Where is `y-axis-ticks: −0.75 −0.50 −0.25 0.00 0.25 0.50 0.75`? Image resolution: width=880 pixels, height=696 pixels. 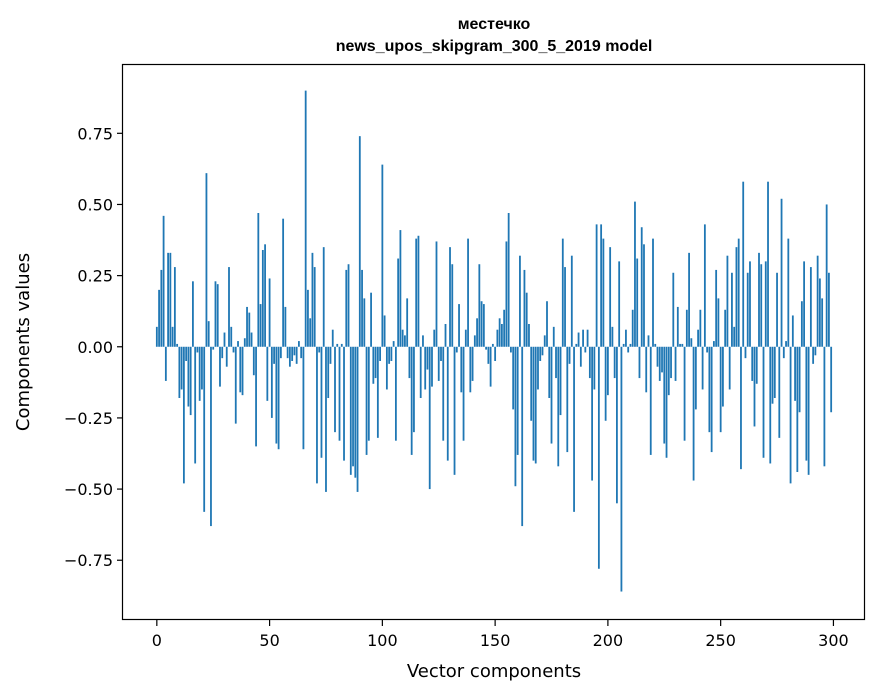 y-axis-ticks: −0.75 −0.50 −0.25 0.00 0.25 0.50 0.75 is located at coordinates (93, 347).